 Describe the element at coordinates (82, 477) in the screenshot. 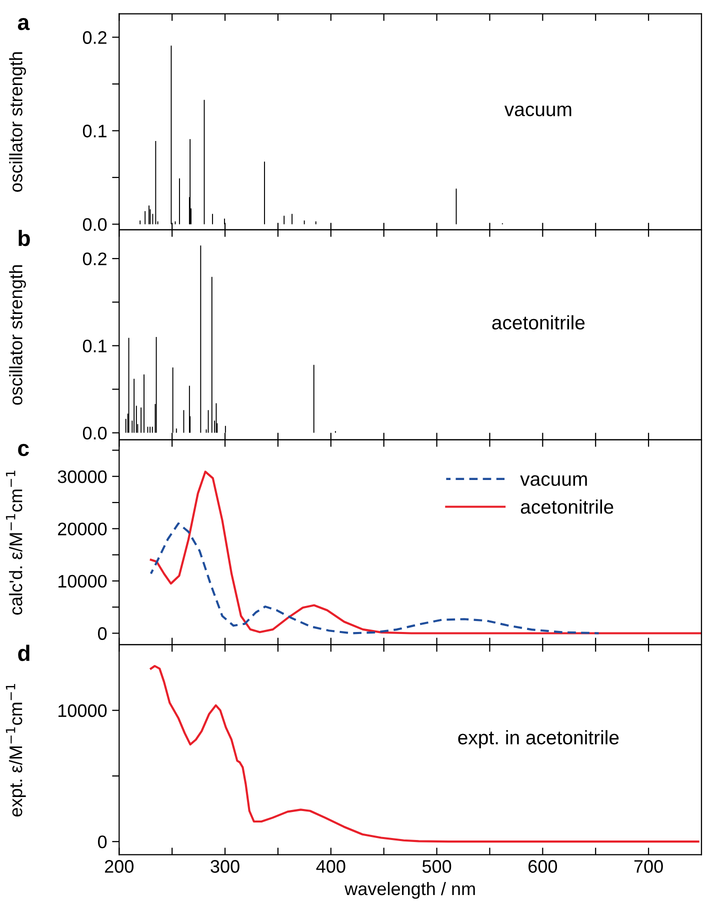

I see `y-tick-label: 30000` at that location.